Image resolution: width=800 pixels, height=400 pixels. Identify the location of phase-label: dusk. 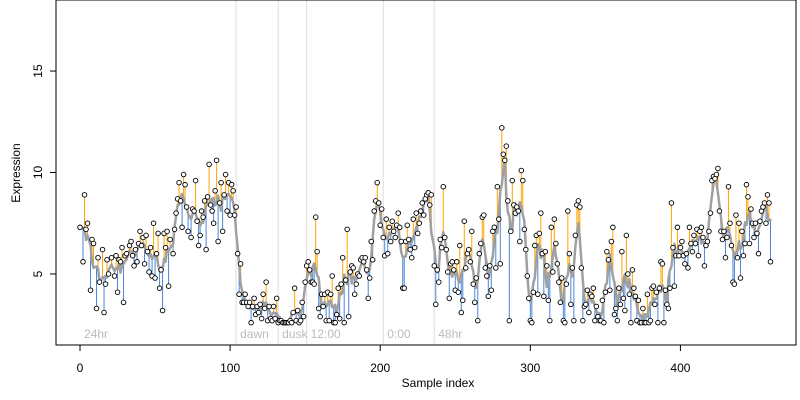
(295, 334).